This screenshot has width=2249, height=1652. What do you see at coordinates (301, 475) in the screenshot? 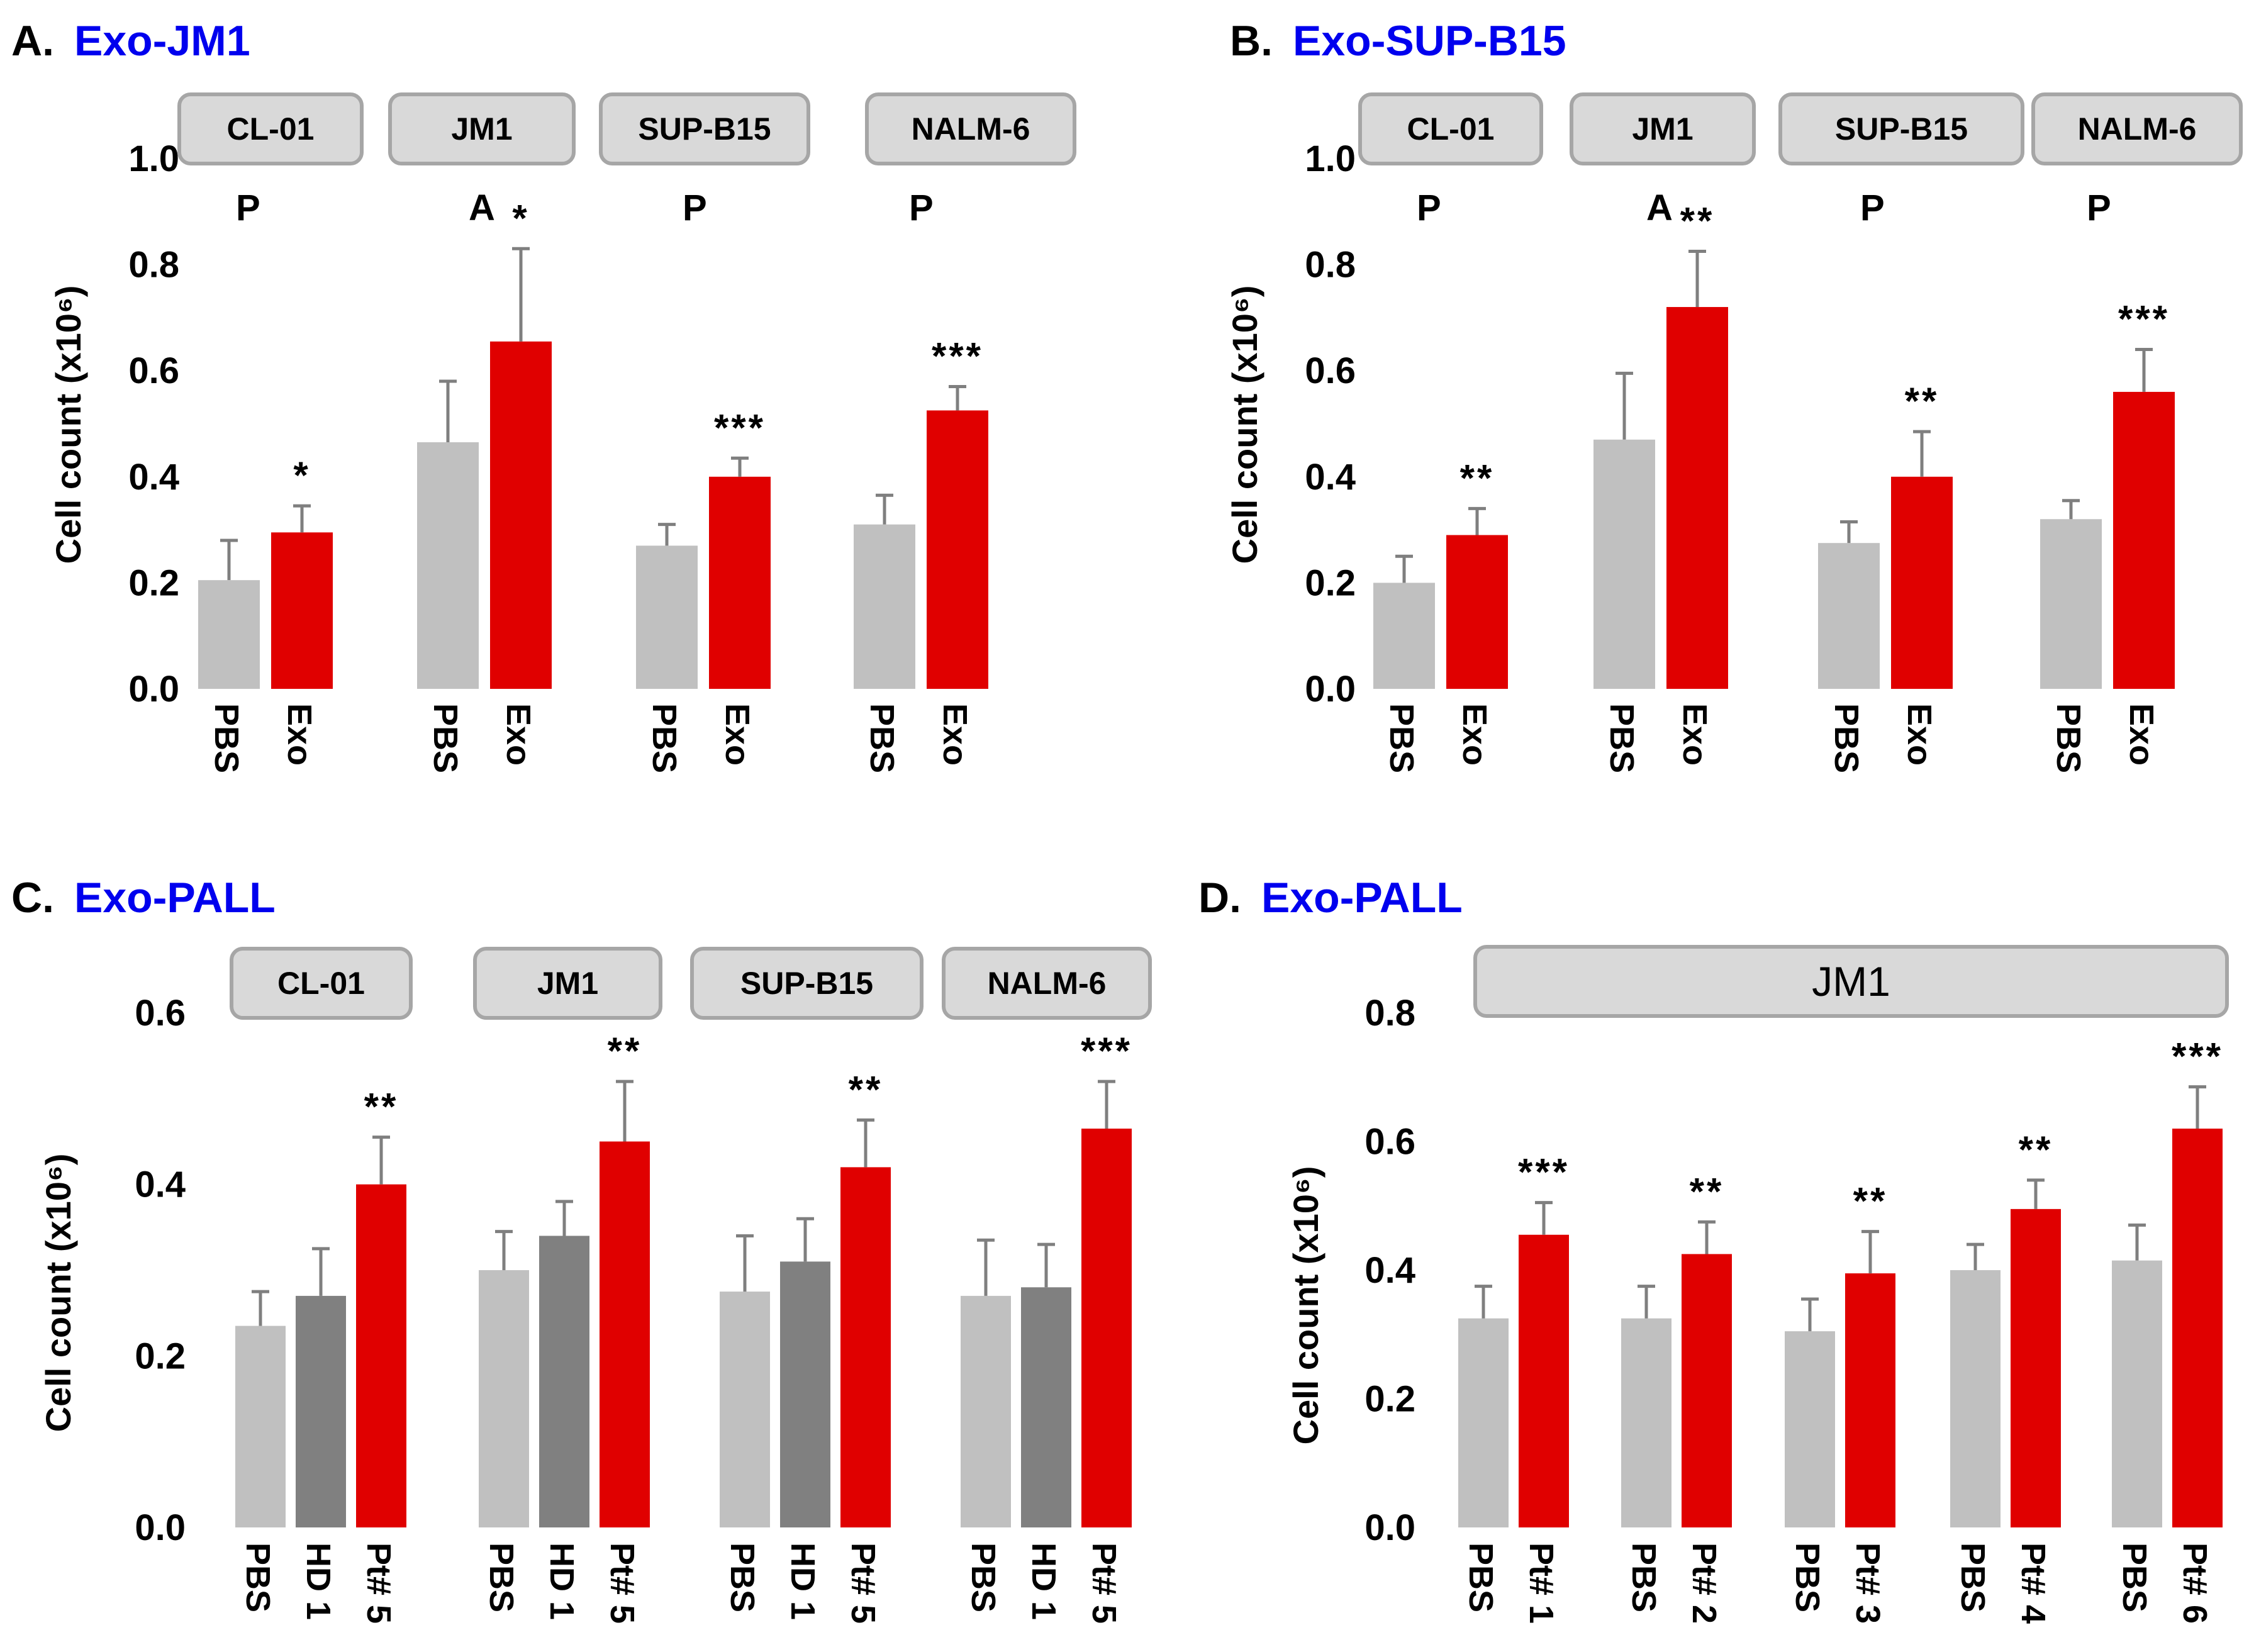
I see `significance-label: *` at bounding box center [301, 475].